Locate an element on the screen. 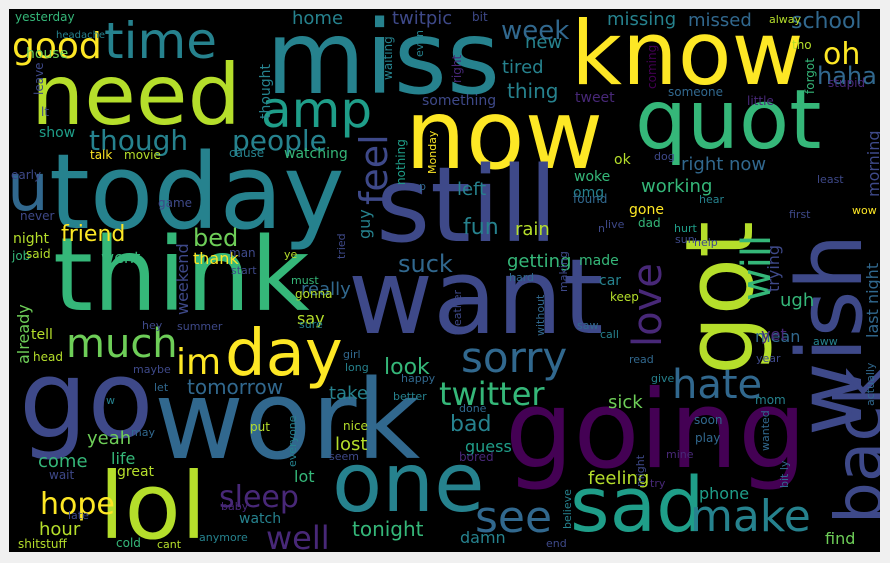 The height and width of the screenshot is (563, 890). word: hear is located at coordinates (712, 199).